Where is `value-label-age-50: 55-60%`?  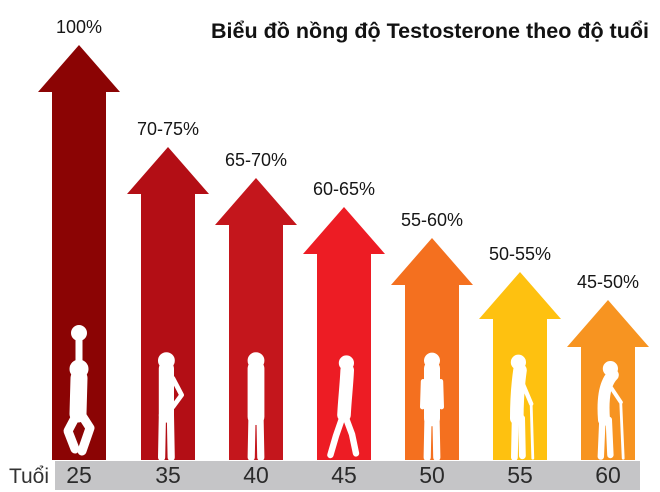
value-label-age-50: 55-60% is located at coordinates (432, 220).